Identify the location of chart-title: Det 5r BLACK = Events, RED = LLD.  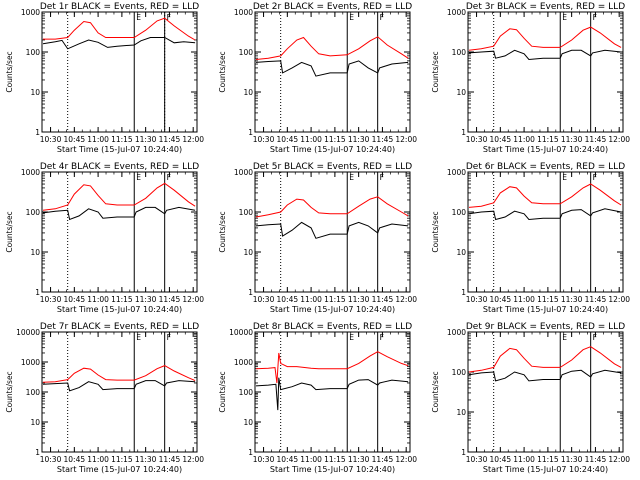
(332, 167).